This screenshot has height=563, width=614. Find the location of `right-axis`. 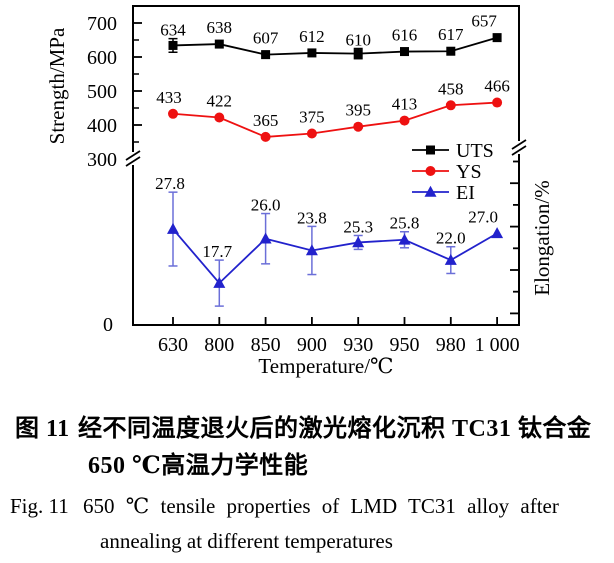

right-axis is located at coordinates (514, 237).